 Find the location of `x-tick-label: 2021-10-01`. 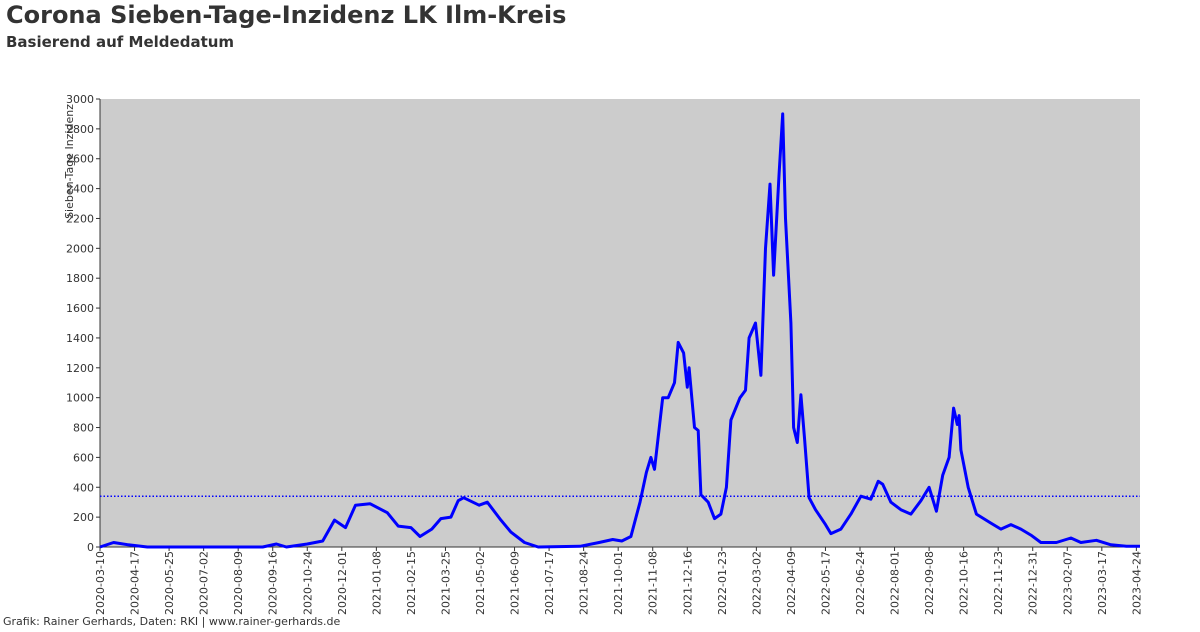

x-tick-label: 2021-10-01 is located at coordinates (618, 583).